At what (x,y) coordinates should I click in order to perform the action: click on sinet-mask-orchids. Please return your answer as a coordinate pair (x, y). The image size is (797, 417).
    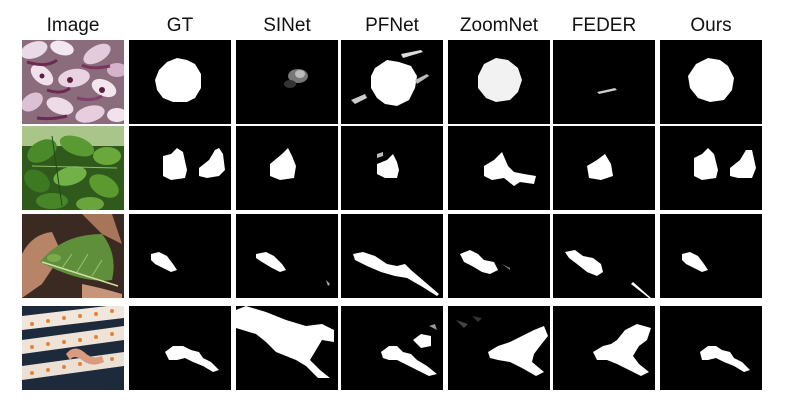
    Looking at the image, I should click on (287, 82).